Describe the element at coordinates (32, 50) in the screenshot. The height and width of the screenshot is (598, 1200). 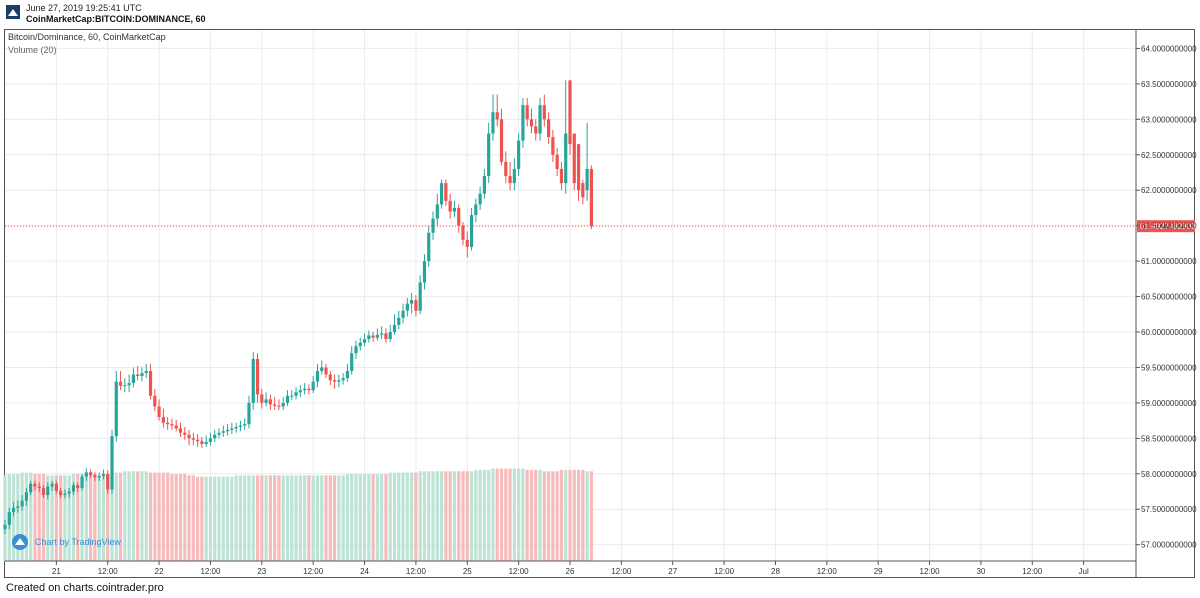
I see `volume-legend: Volume (20)` at that location.